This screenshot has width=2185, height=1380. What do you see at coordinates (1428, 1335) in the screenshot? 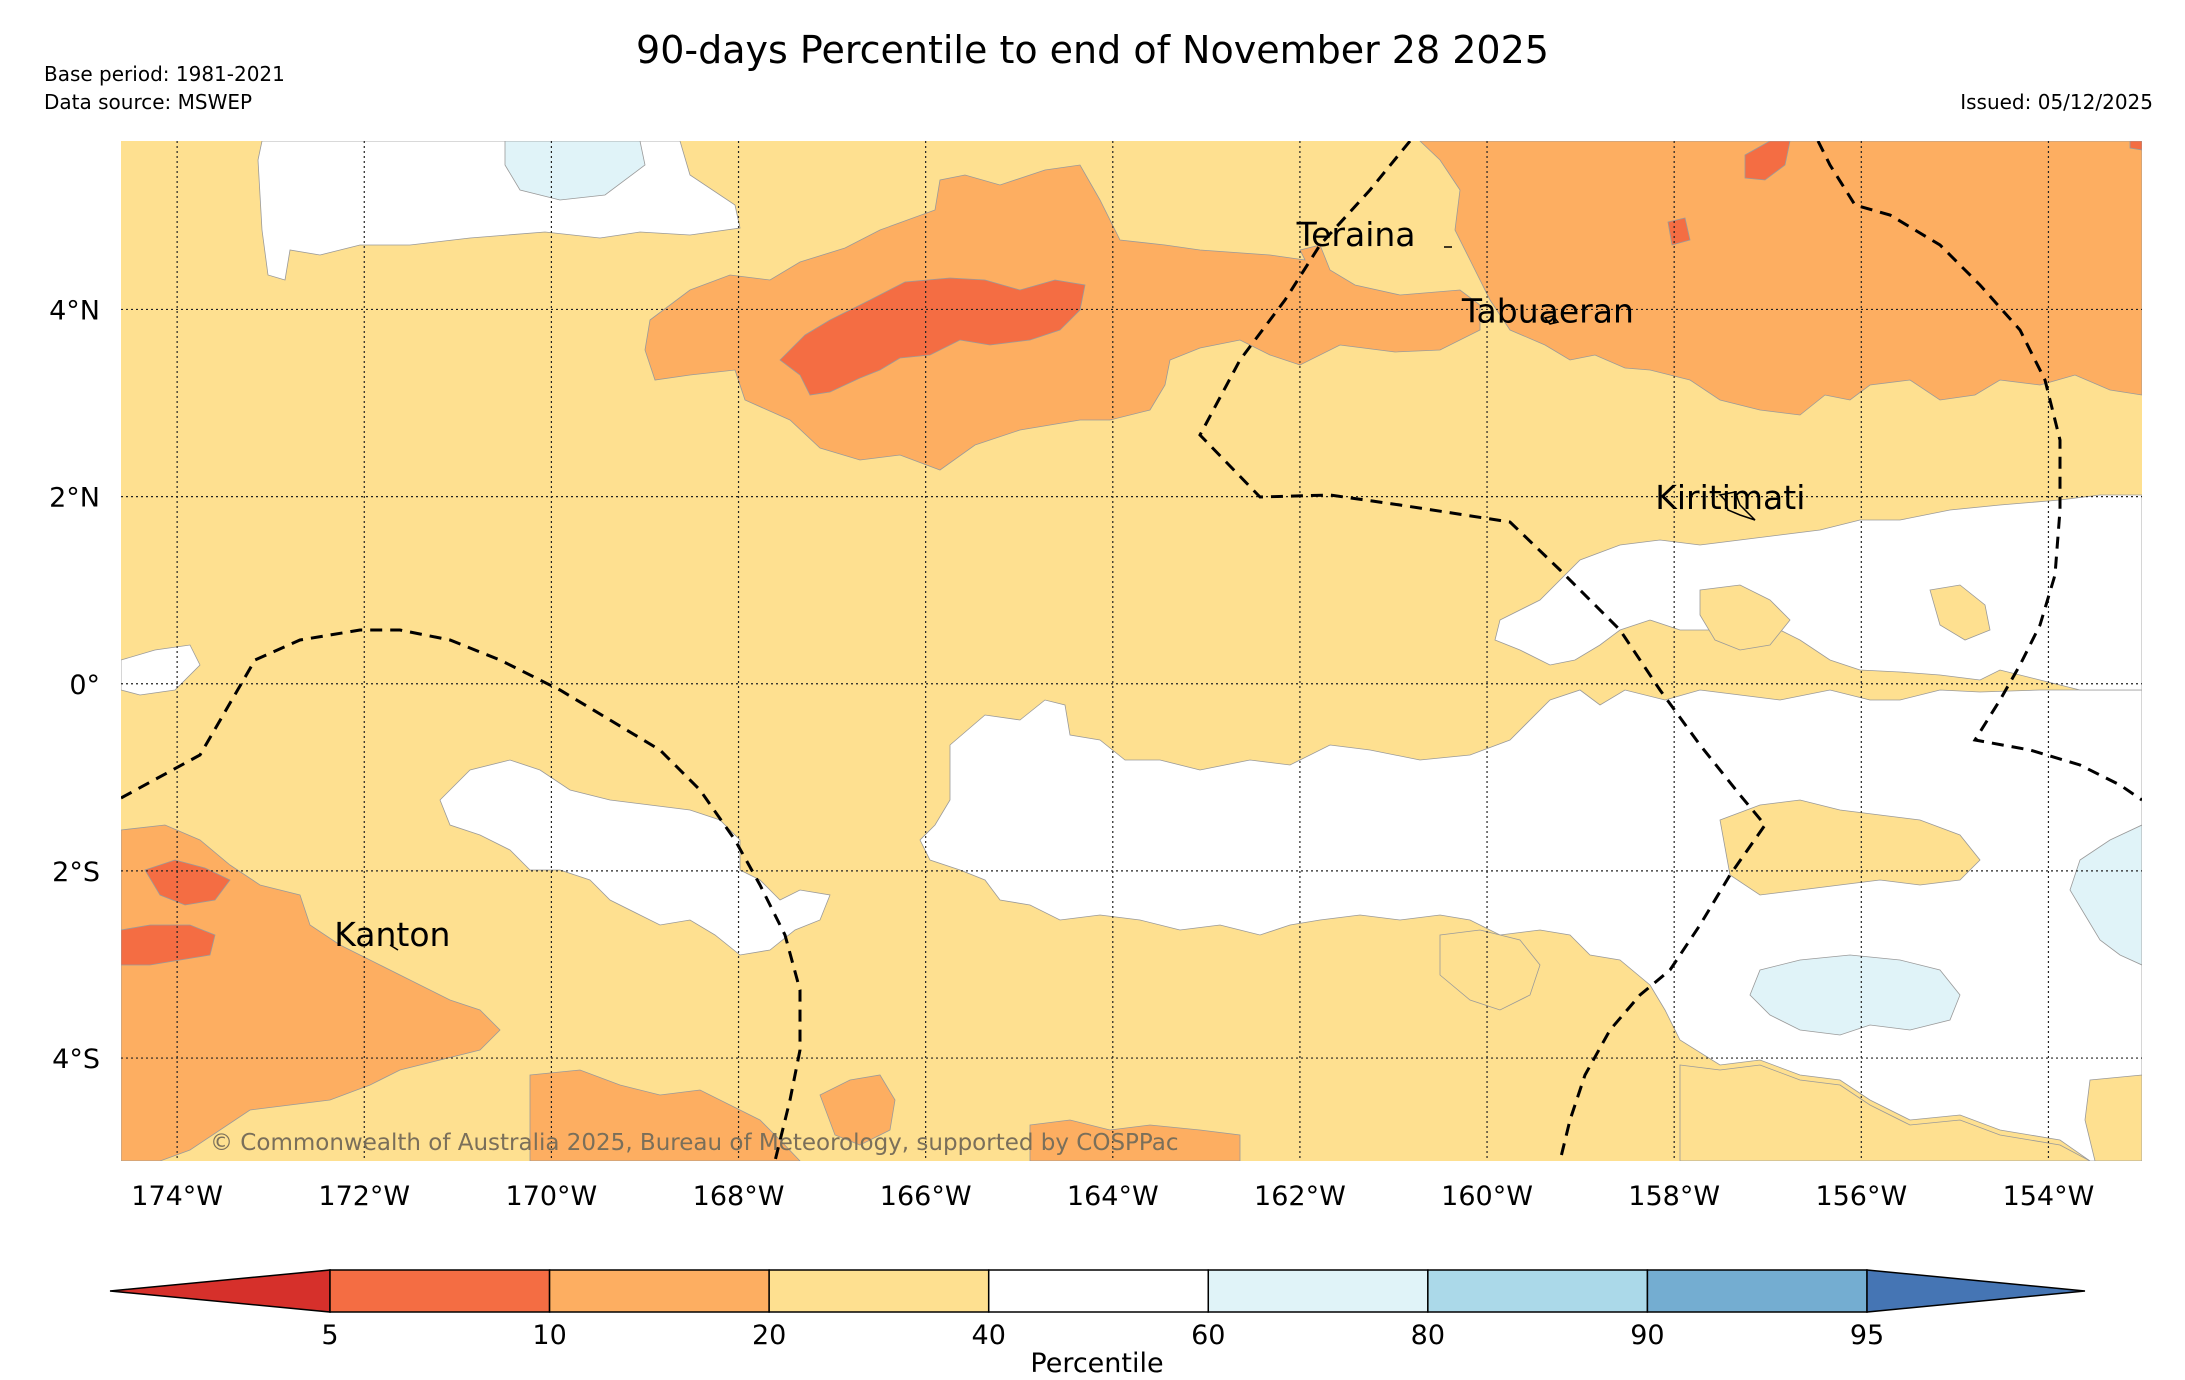
I see `colorbar-tick-label: 80` at bounding box center [1428, 1335].